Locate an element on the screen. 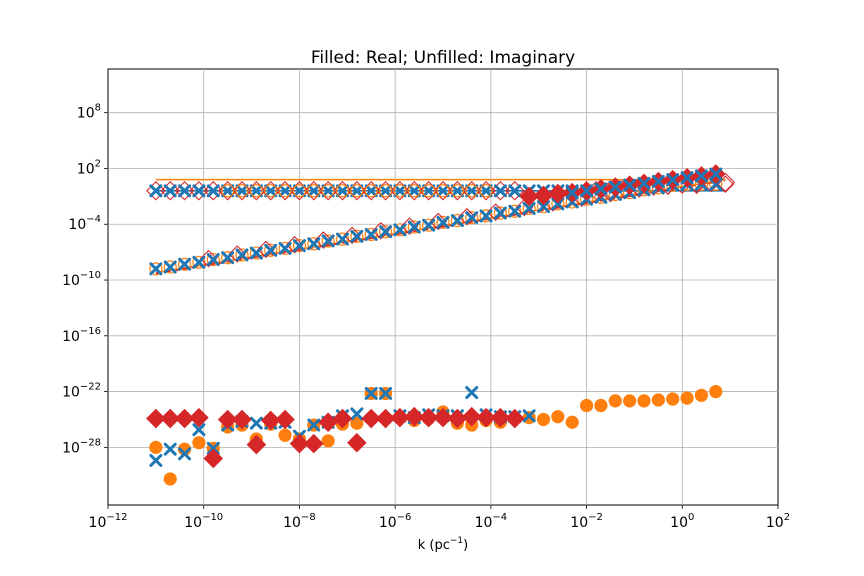 Image resolution: width=864 pixels, height=576 pixels. y-tick-label: 10⁸ is located at coordinates (89, 112).